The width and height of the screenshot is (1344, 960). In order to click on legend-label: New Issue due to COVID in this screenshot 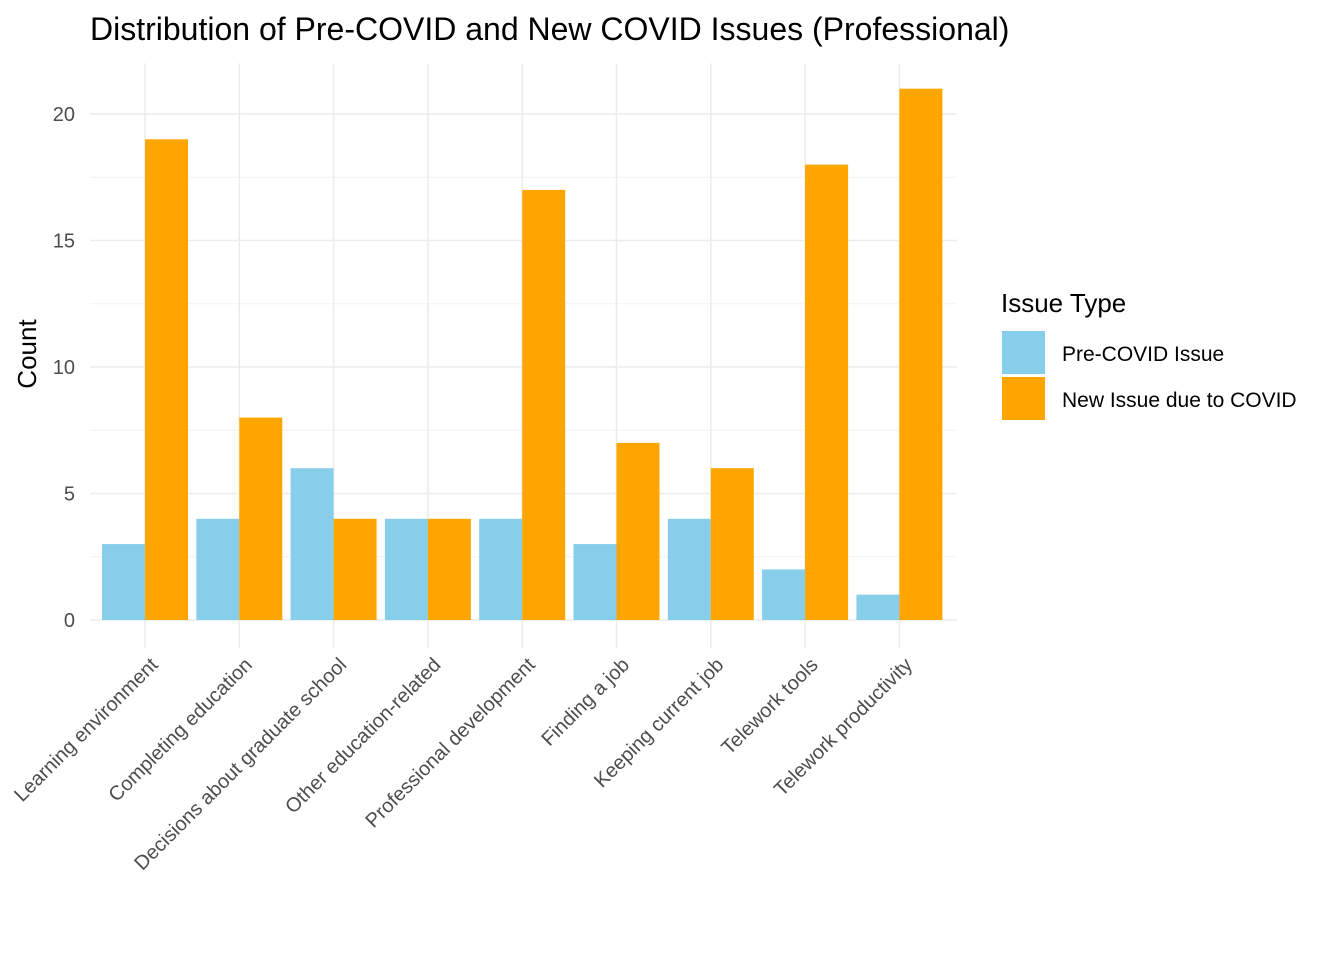, I will do `click(1179, 400)`.